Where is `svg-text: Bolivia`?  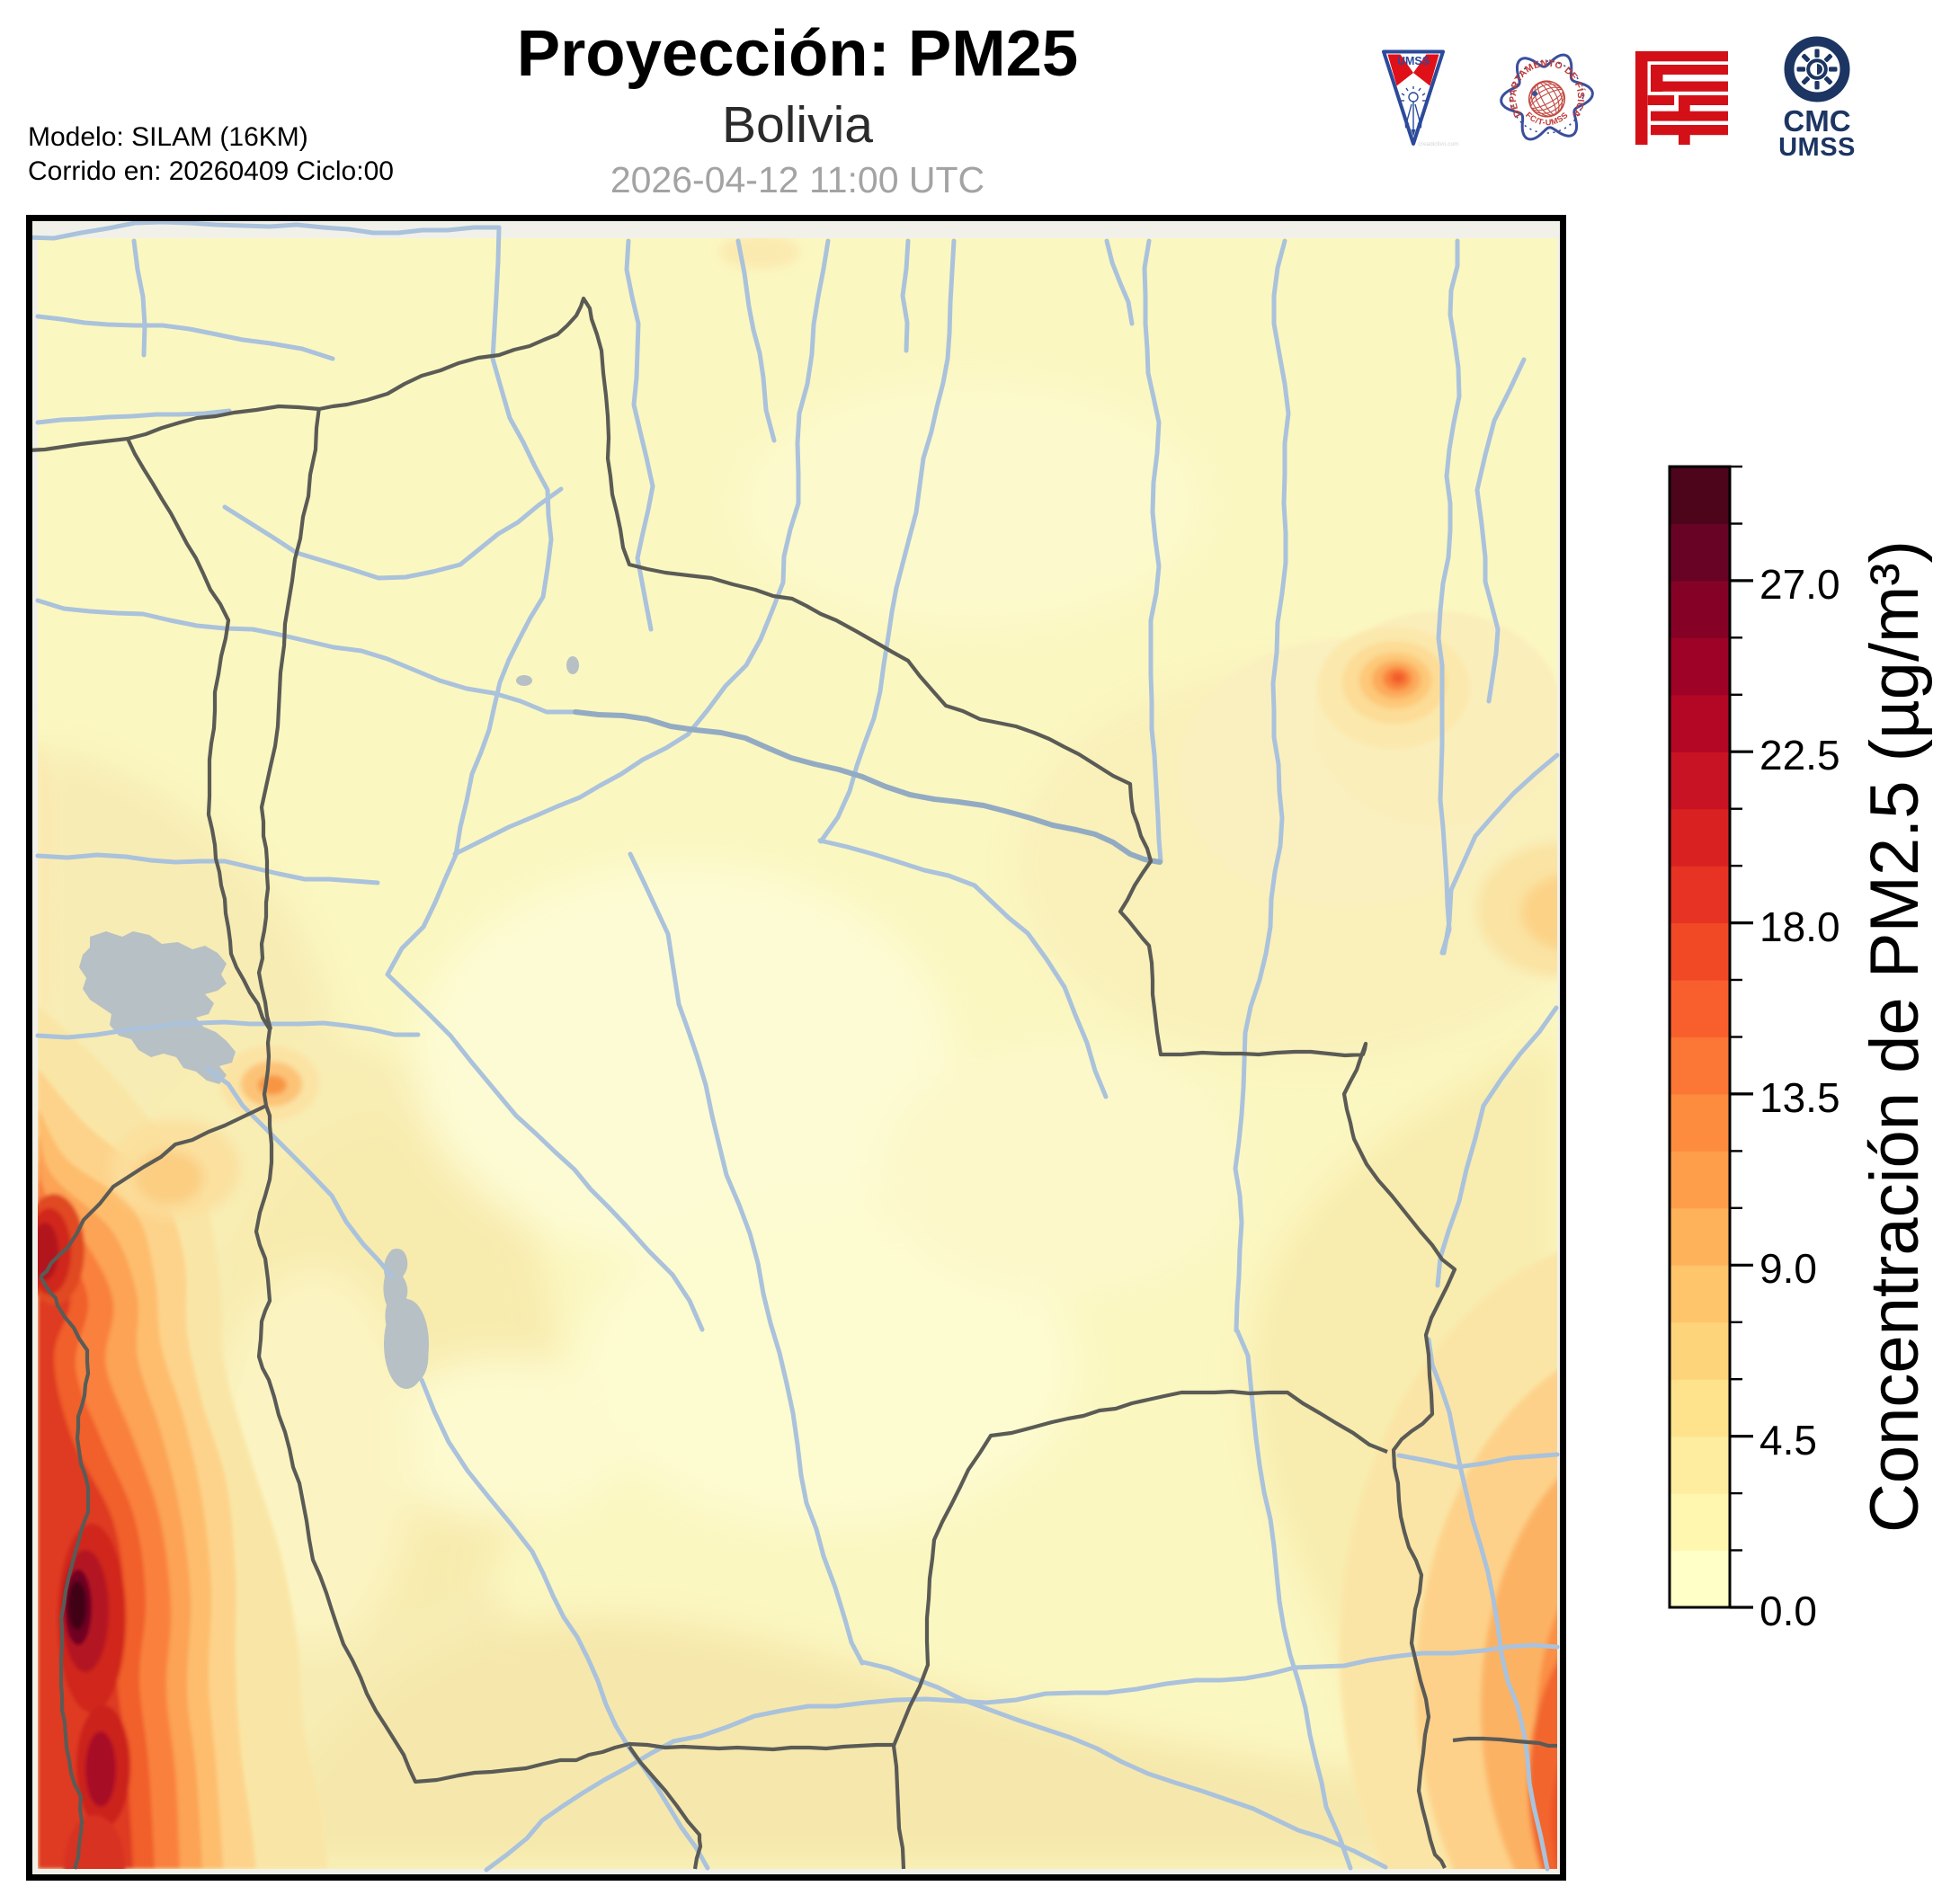
svg-text: Bolivia is located at coordinates (797, 125).